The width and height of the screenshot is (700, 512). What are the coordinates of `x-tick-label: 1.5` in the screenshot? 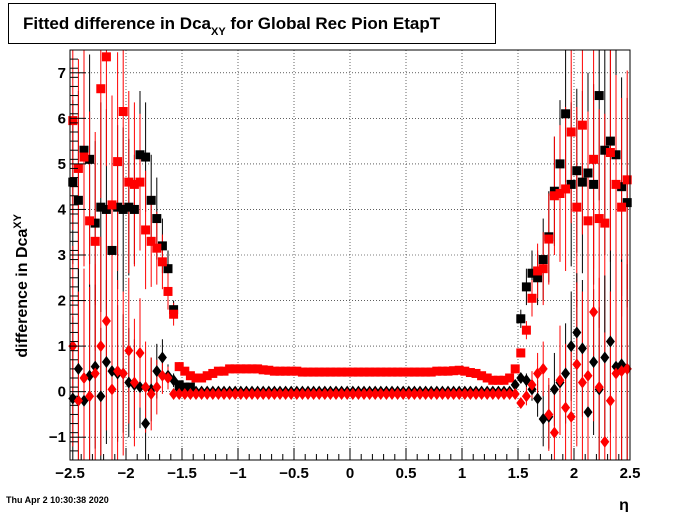 It's located at (518, 473).